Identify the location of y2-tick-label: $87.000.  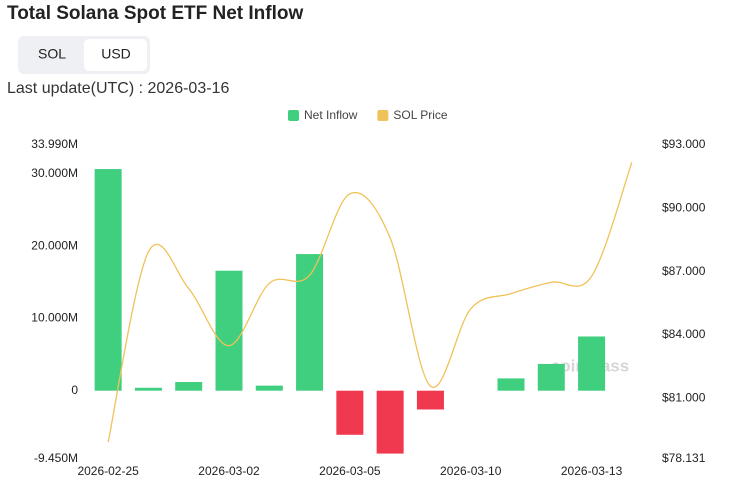
(684, 271).